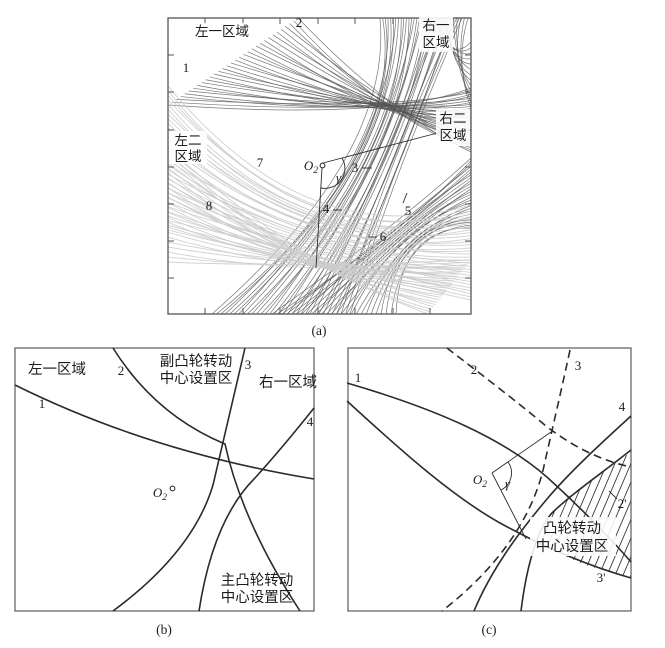 The image size is (665, 648). Describe the element at coordinates (405, 198) in the screenshot. I see `label-5-tick` at that location.